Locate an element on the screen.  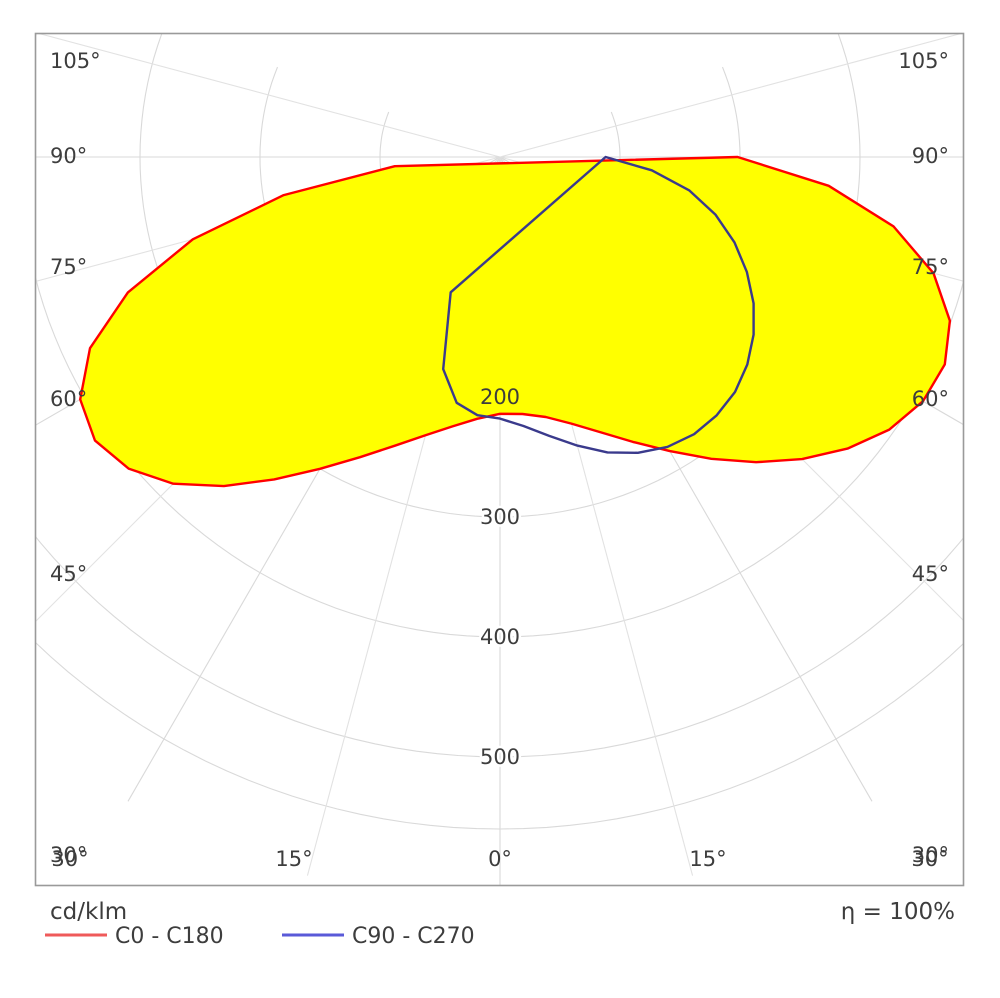
radial-tick-label-halo: 500 is located at coordinates (500, 757).